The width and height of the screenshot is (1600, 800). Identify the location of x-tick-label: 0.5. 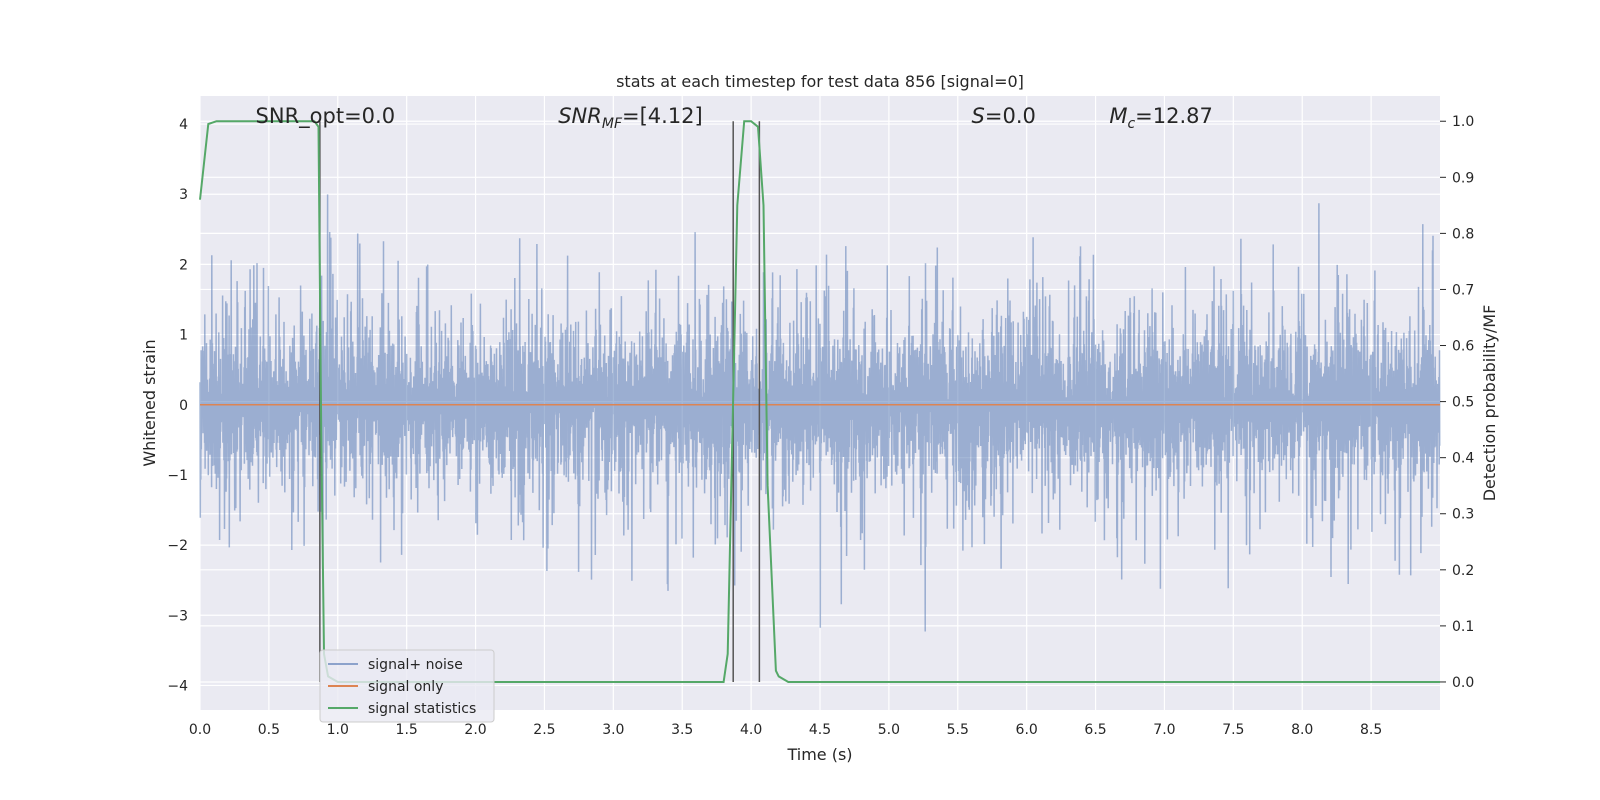
(269, 730).